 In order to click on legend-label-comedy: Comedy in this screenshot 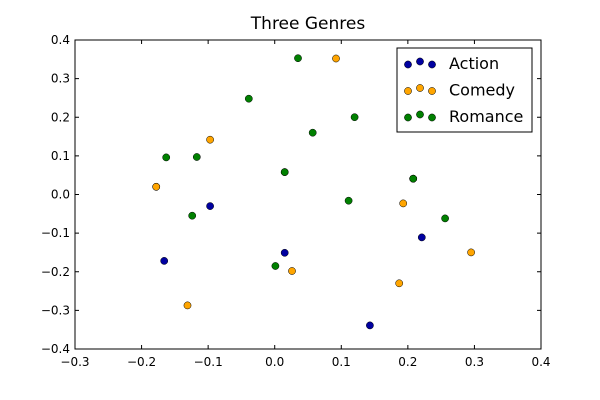, I will do `click(482, 90)`.